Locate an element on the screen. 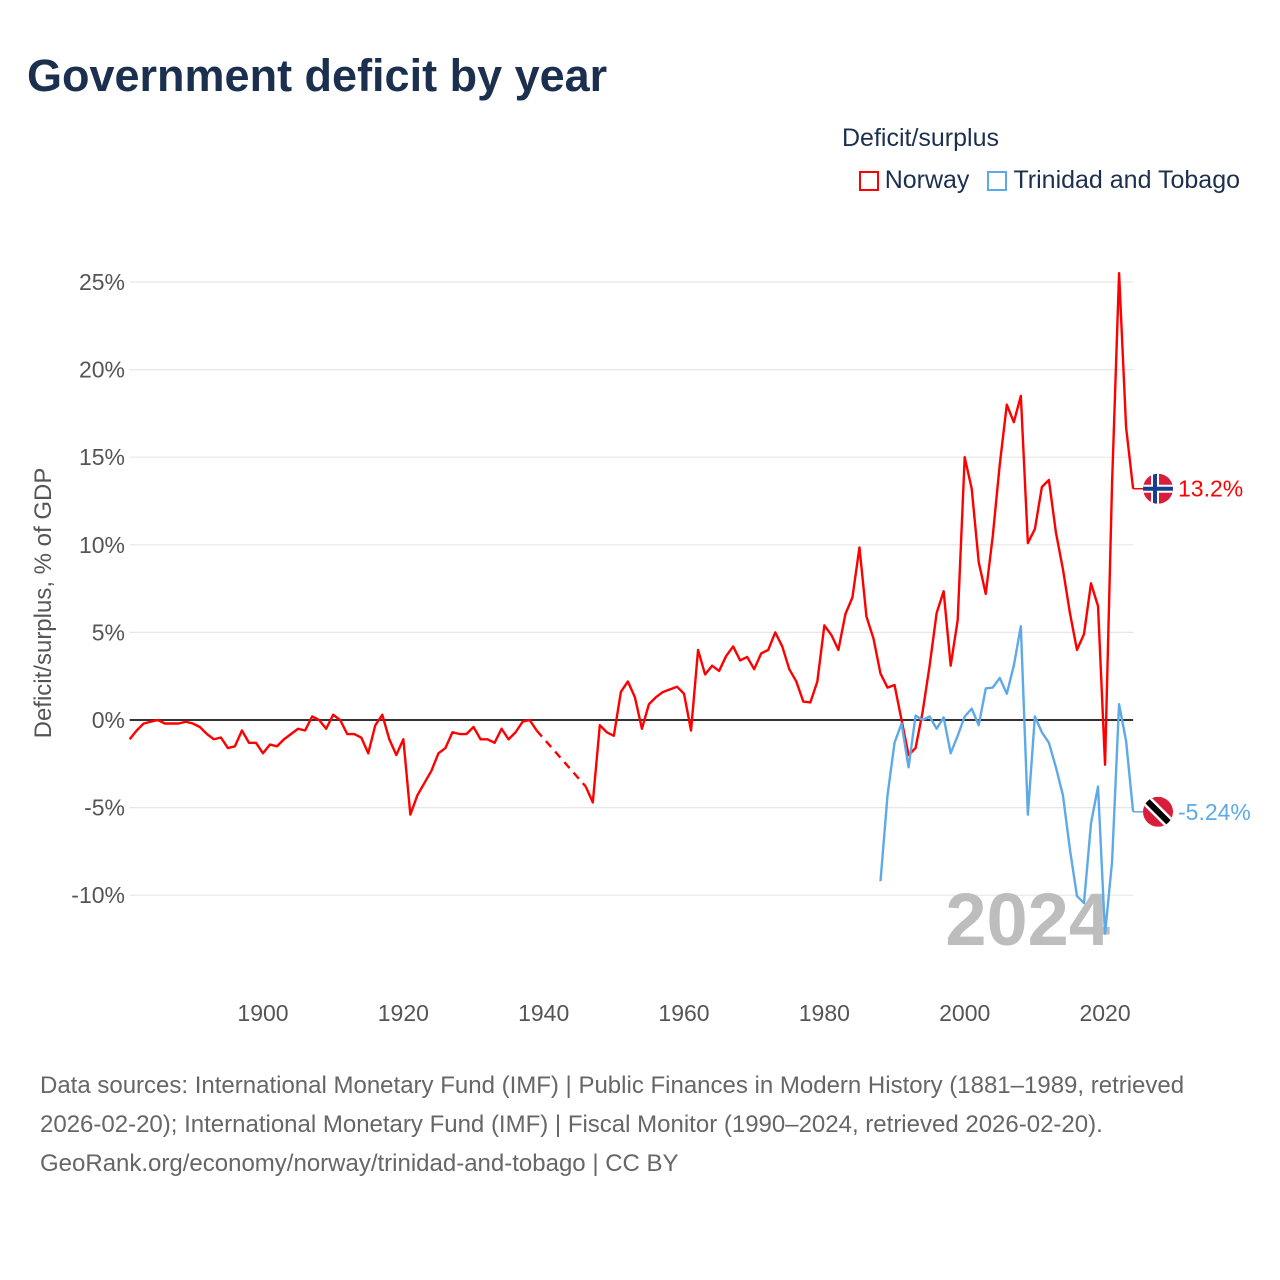 The height and width of the screenshot is (1280, 1280). trinidad-flag-icon is located at coordinates (1158, 811).